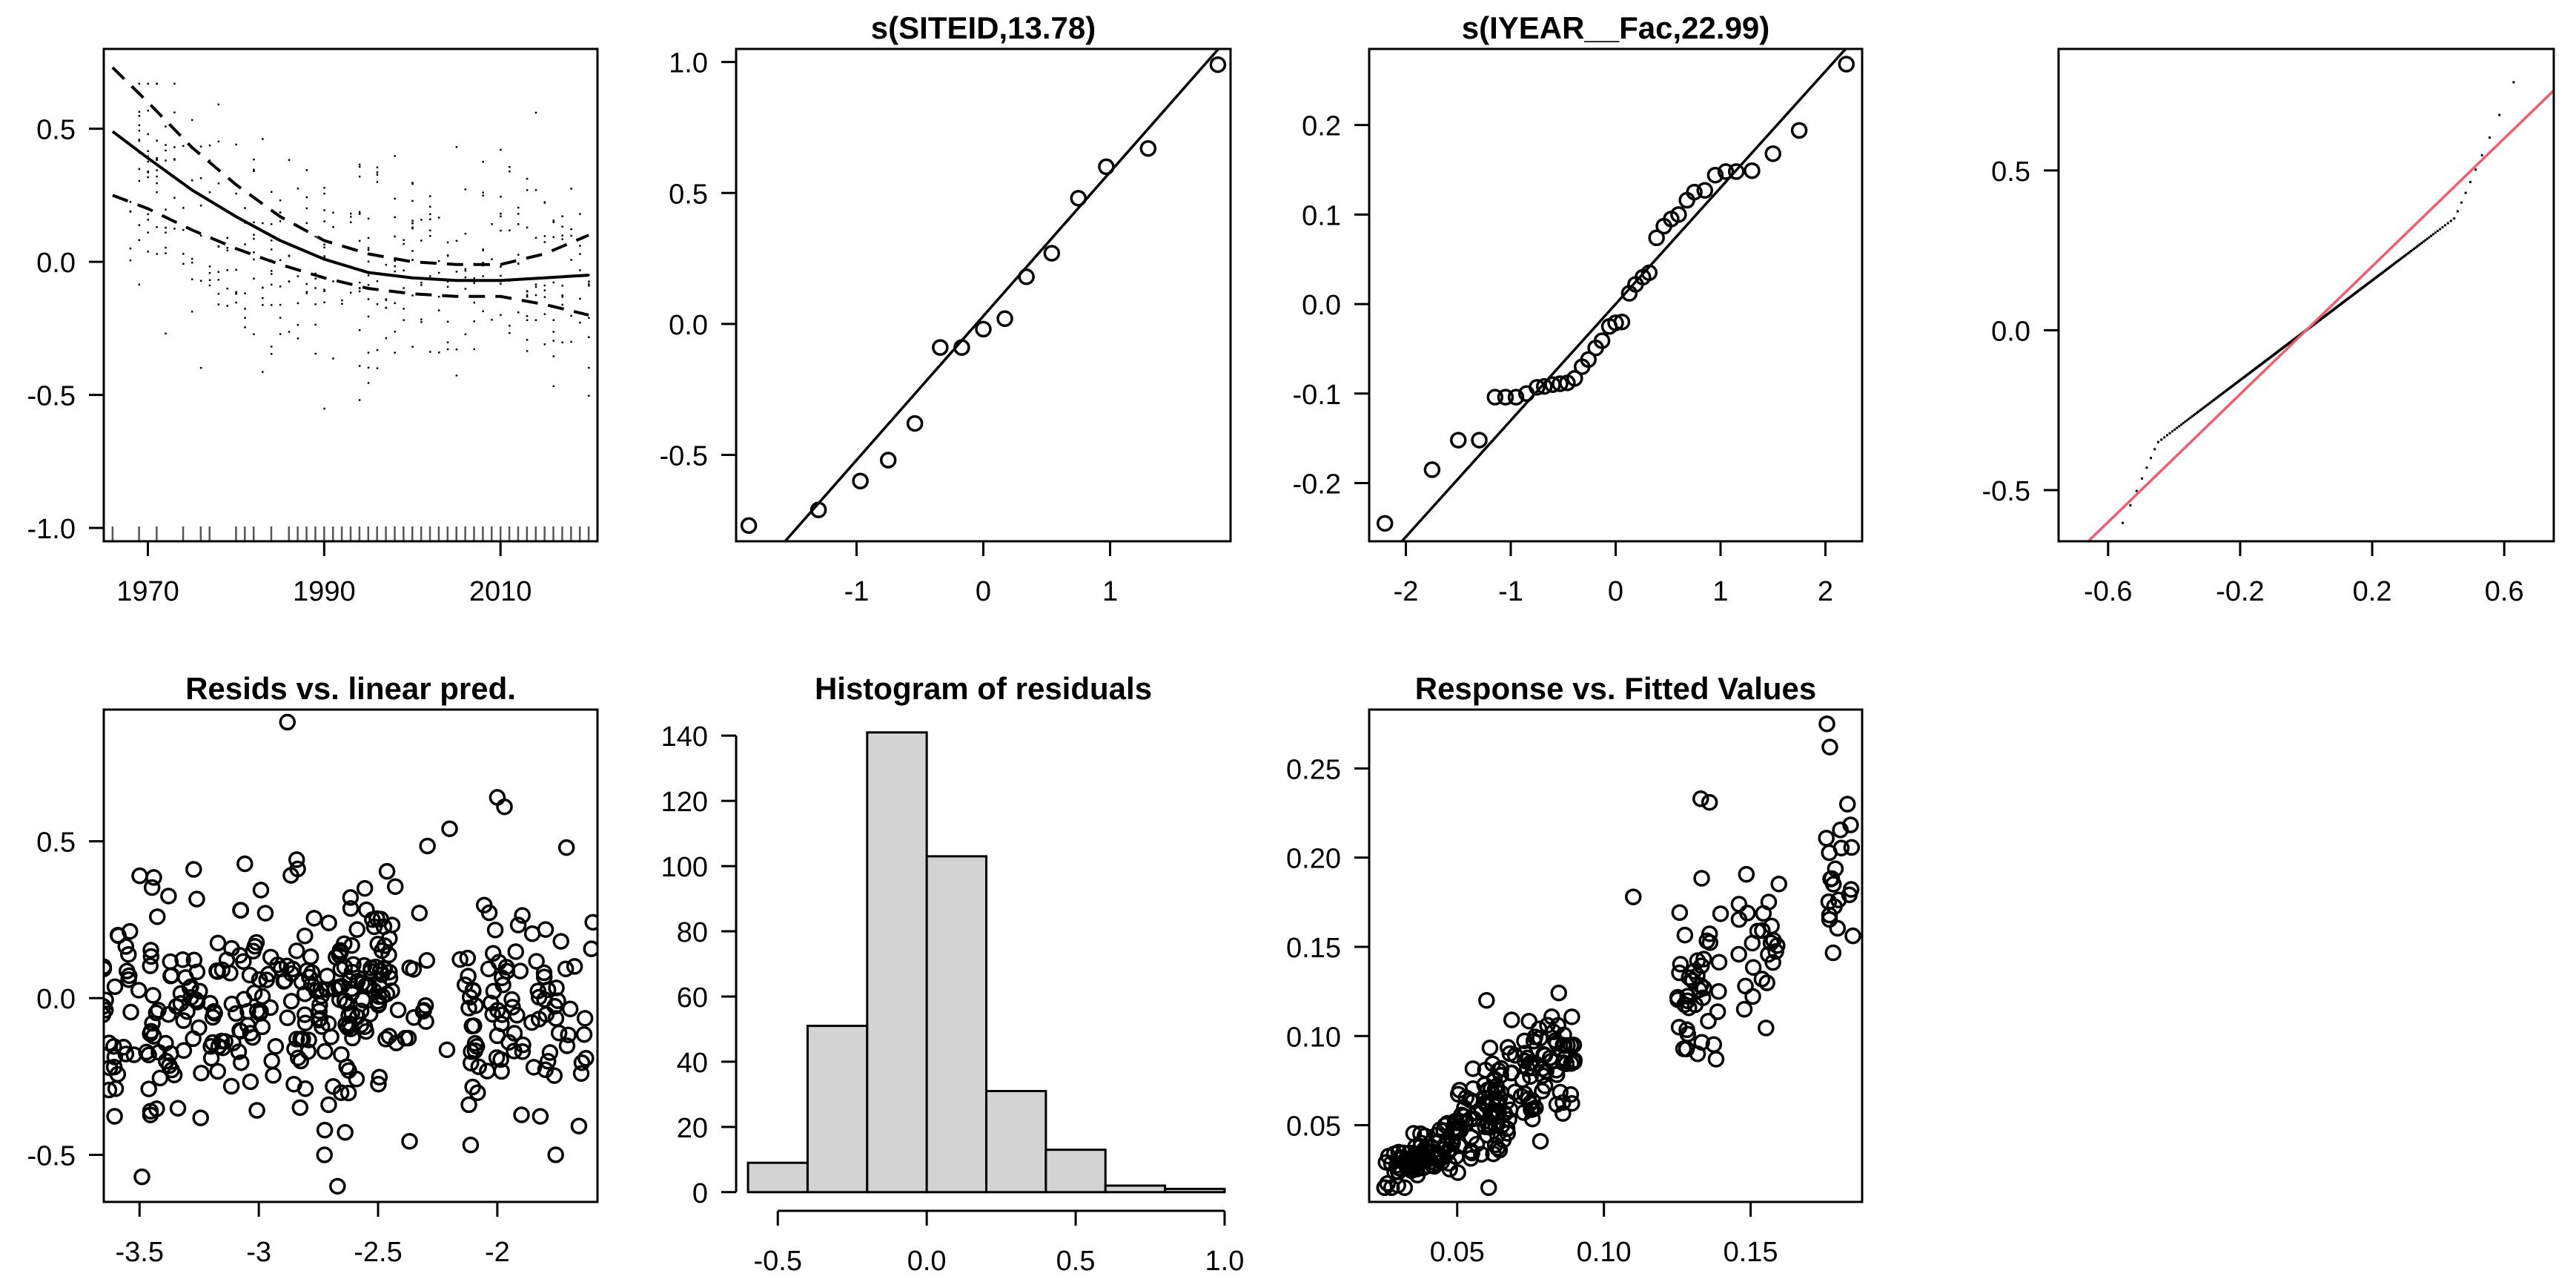 This screenshot has height=1282, width=2576. I want to click on y-tick-label: 1.0, so click(688, 63).